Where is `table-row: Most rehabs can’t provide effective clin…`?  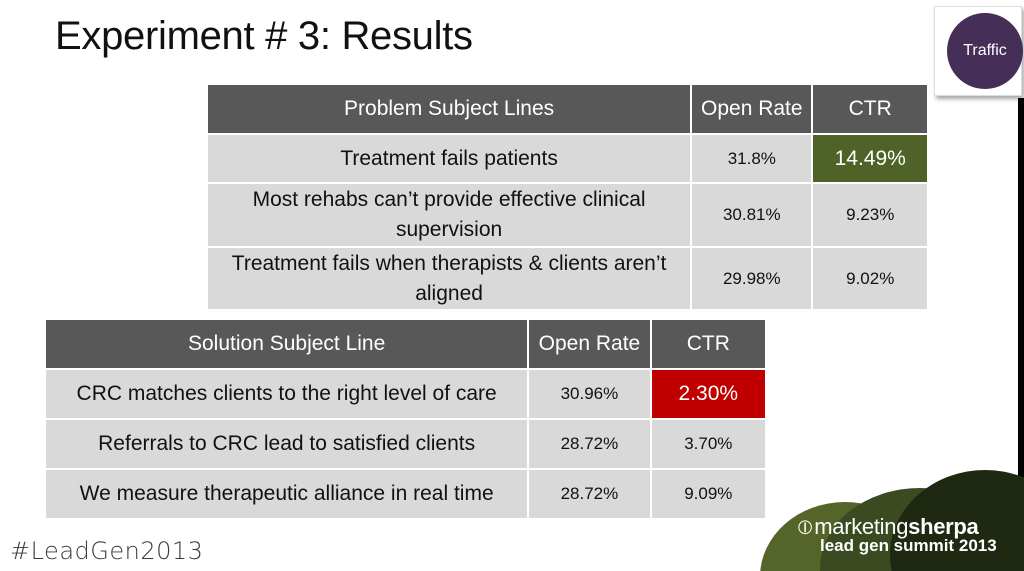 table-row: Most rehabs can’t provide effective clin… is located at coordinates (567, 215).